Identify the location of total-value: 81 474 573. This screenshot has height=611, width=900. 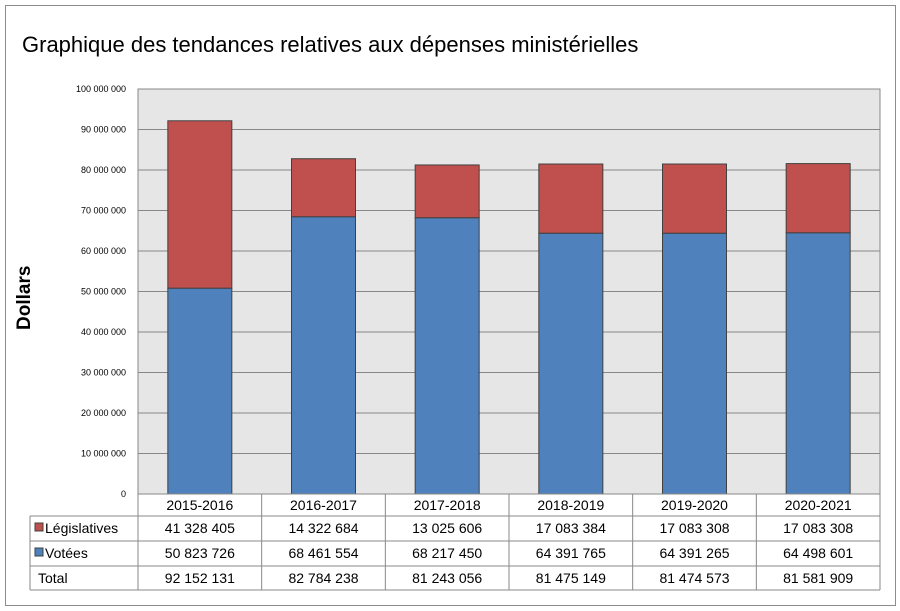
(694, 578).